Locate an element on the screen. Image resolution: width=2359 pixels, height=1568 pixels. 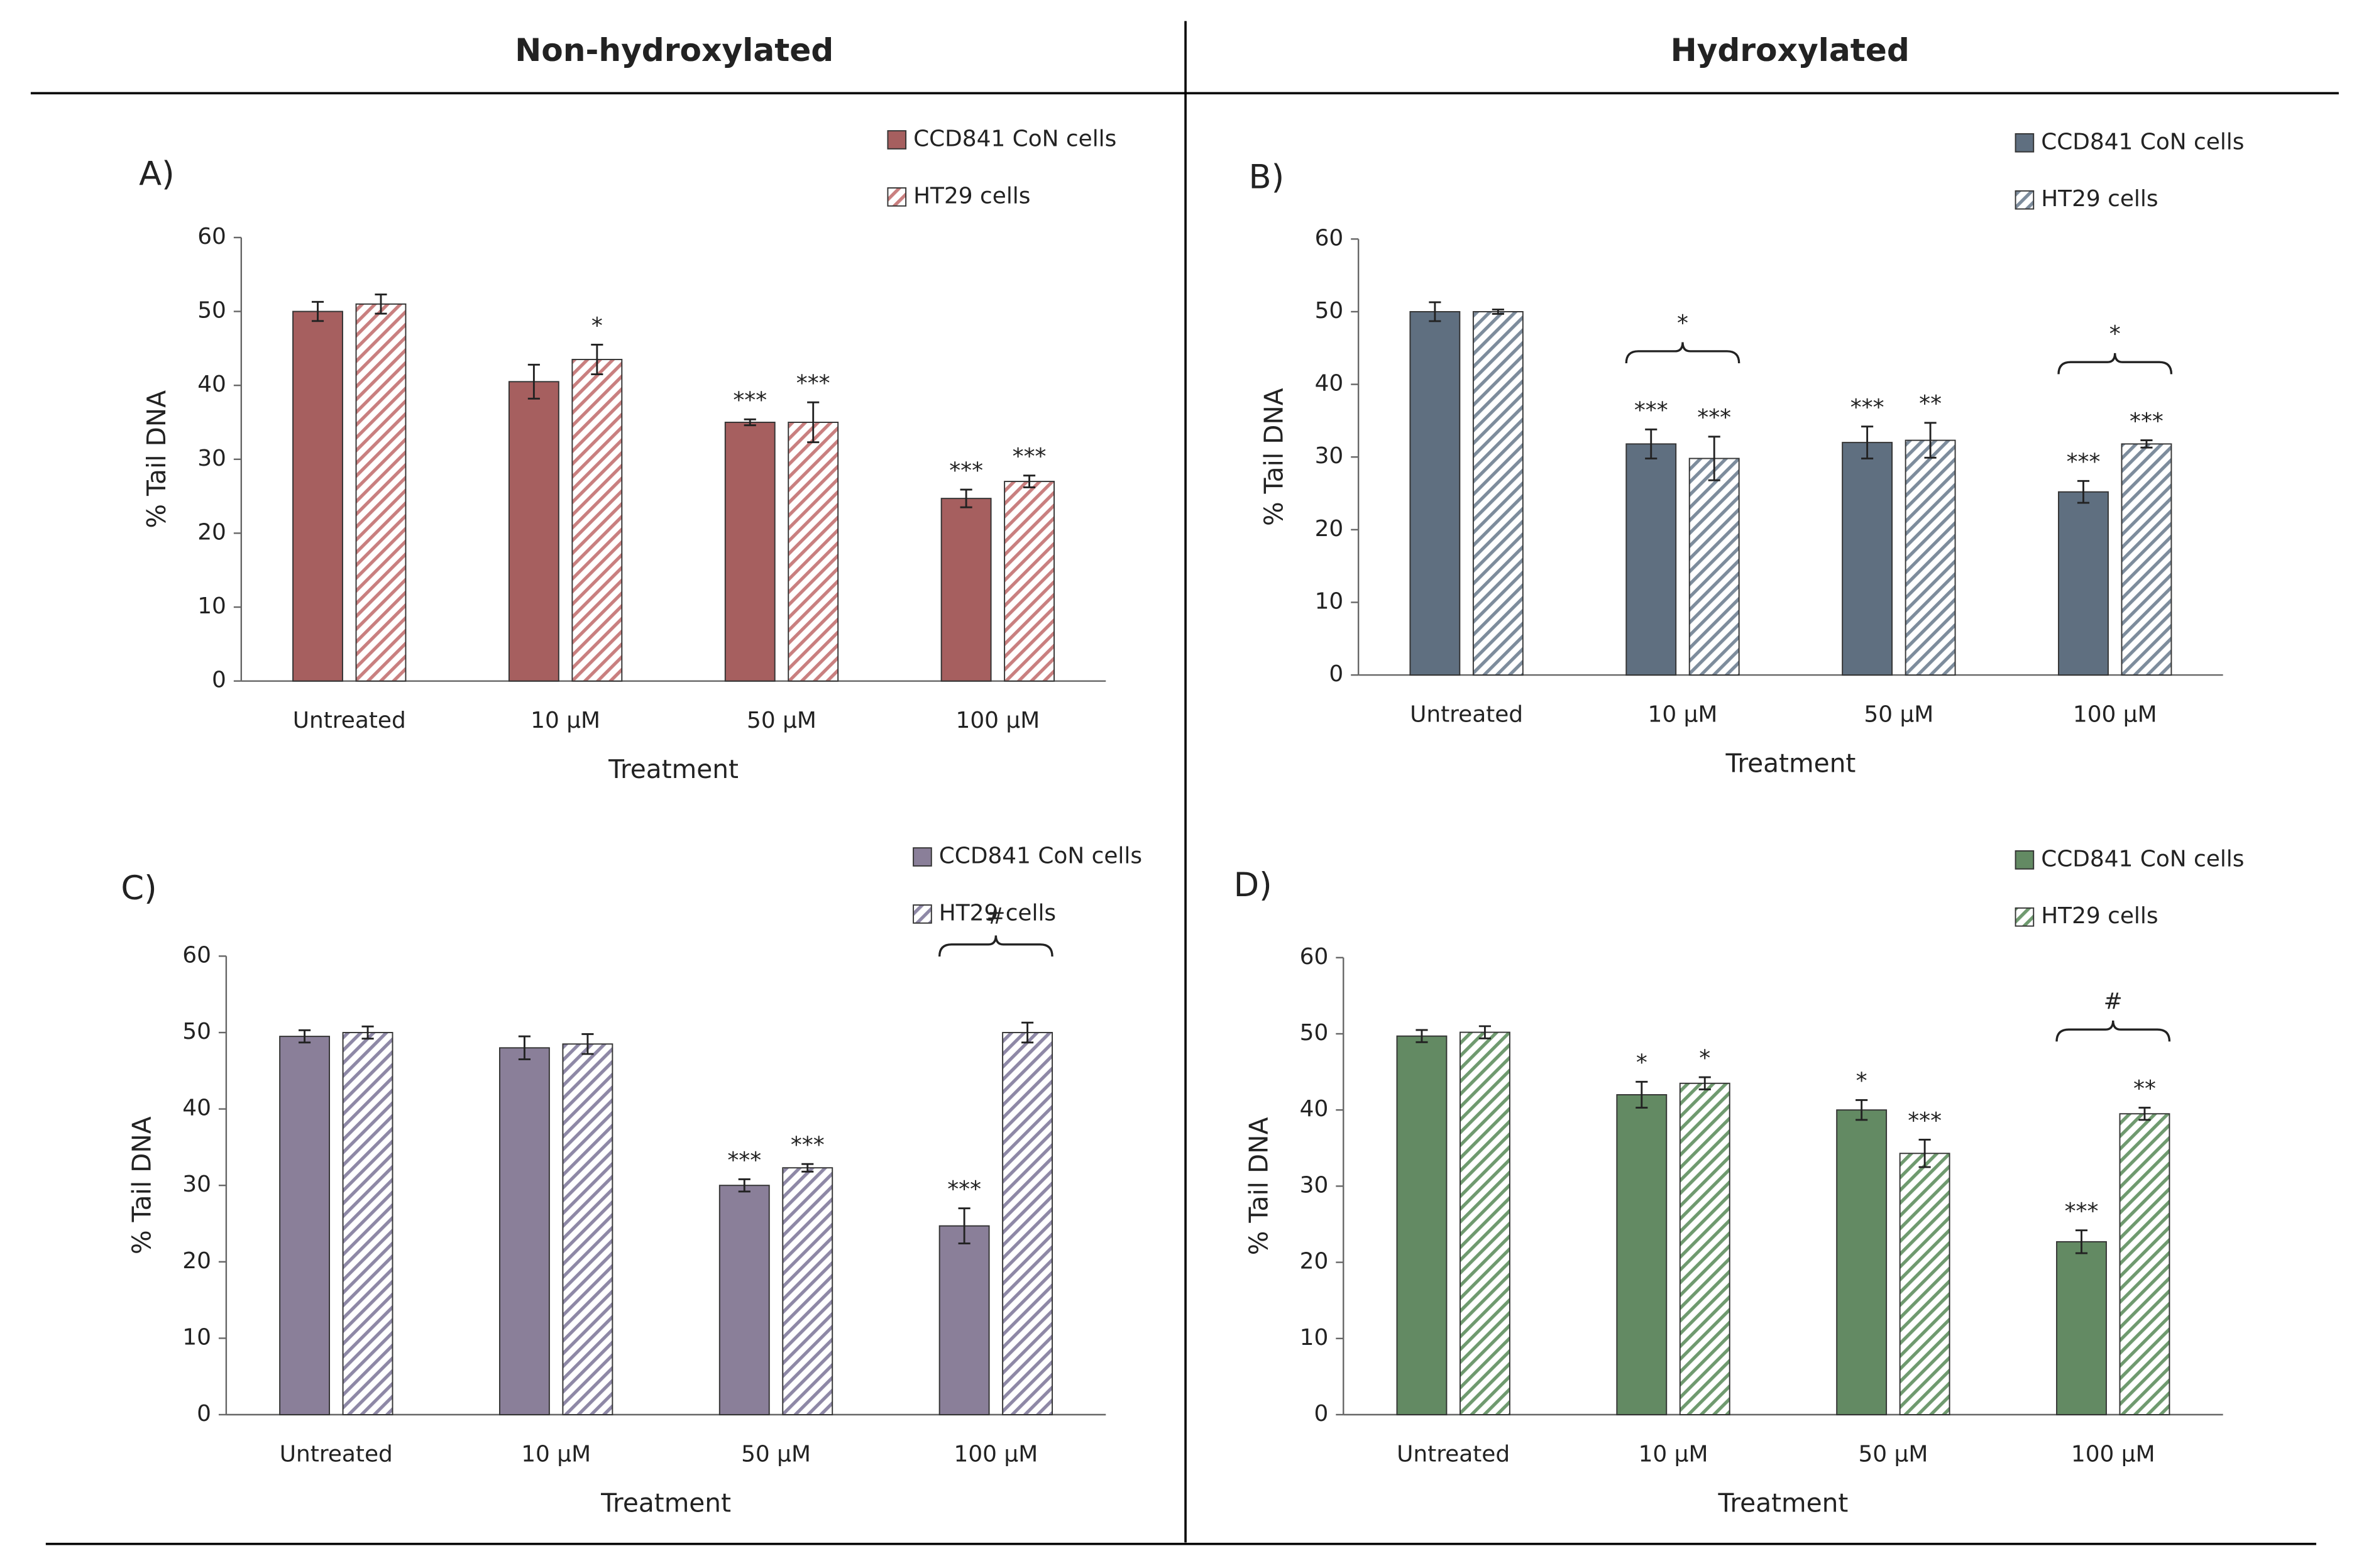
x-tick-label: Untreated is located at coordinates (336, 1454).